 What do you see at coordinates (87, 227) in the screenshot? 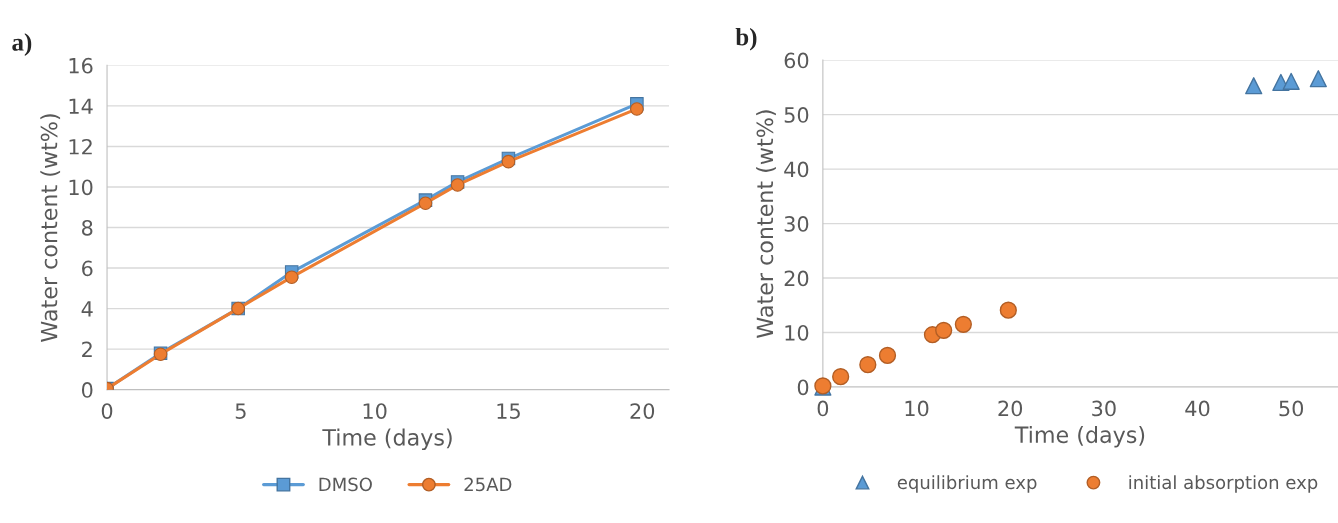
I see `y-tick-label: 8` at bounding box center [87, 227].